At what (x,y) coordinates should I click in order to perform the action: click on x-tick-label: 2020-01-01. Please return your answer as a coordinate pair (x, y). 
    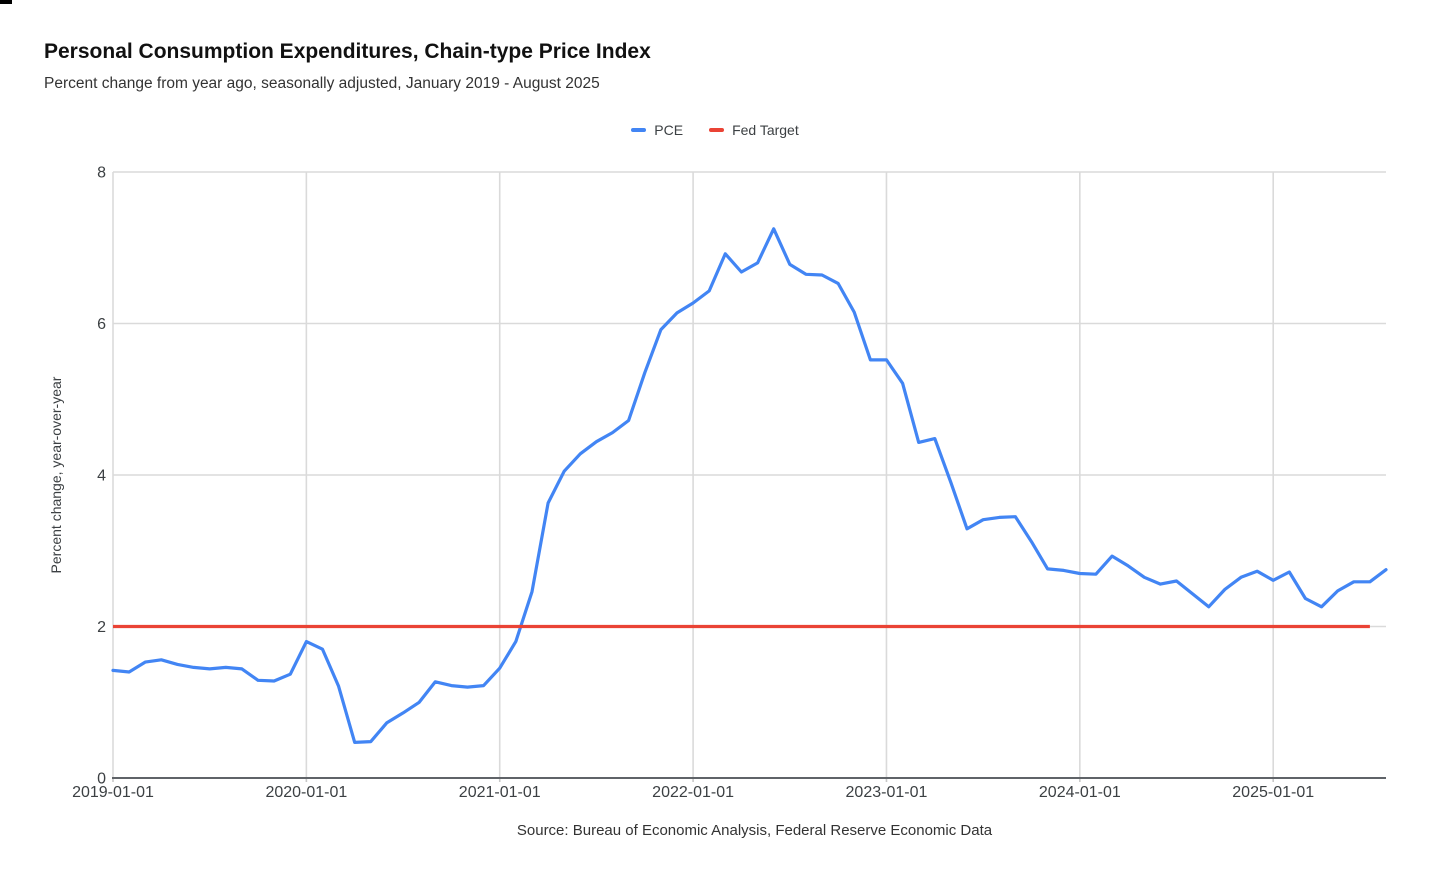
    Looking at the image, I should click on (306, 792).